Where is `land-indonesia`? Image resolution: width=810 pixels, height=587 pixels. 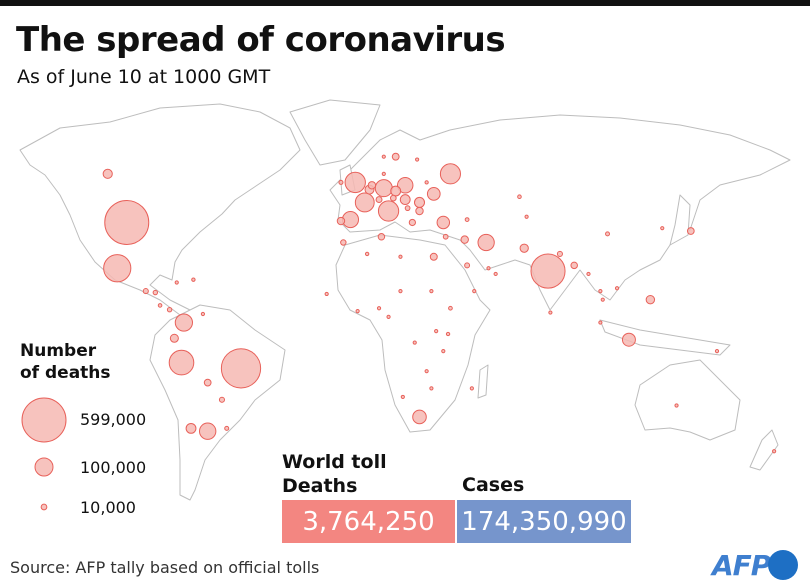 land-indonesia is located at coordinates (665, 337).